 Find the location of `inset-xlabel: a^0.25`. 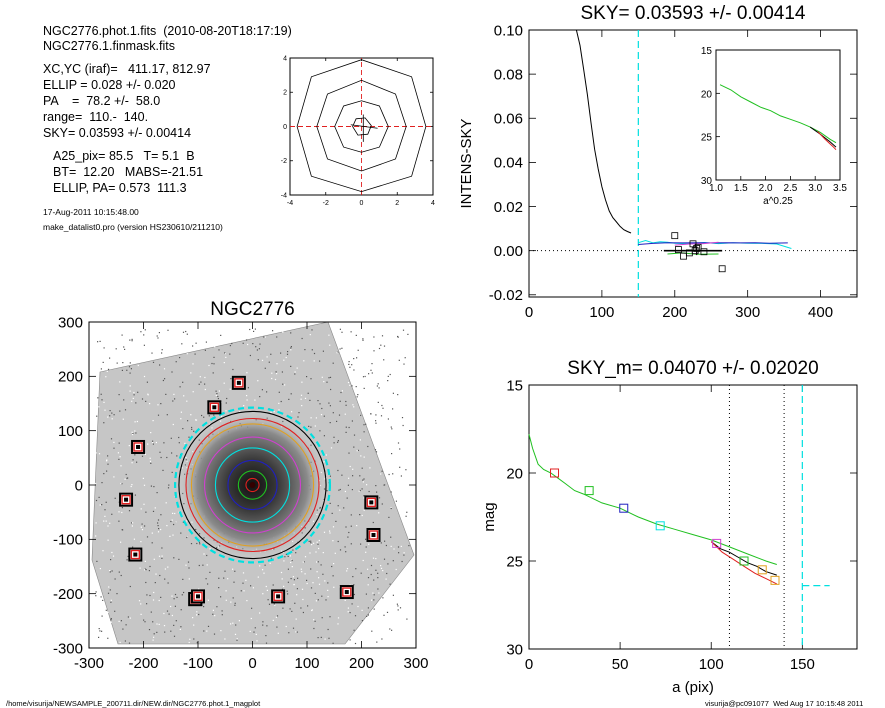

inset-xlabel: a^0.25 is located at coordinates (778, 201).